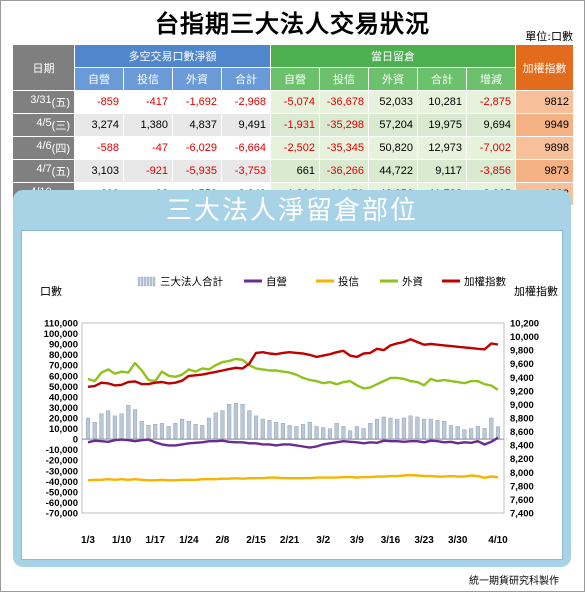 Image resolution: width=585 pixels, height=592 pixels. I want to click on net-cell: -47, so click(148, 148).